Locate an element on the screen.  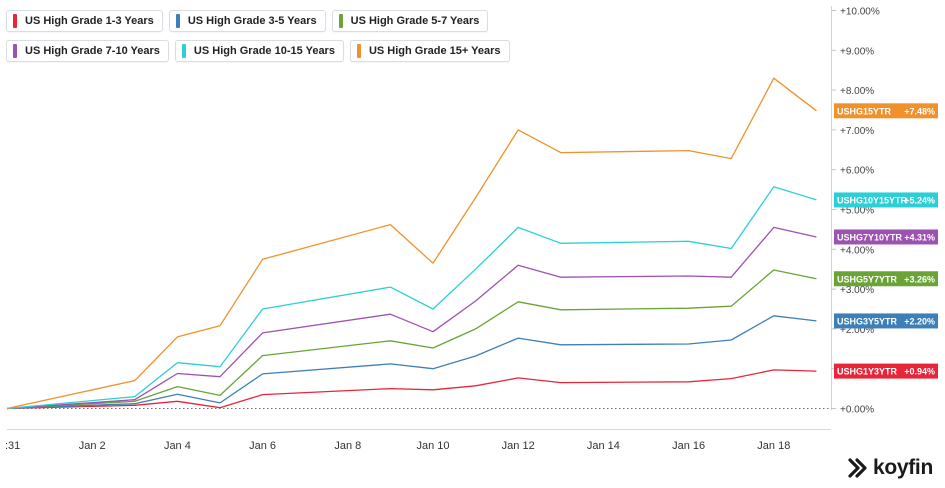
end-label-ticker: USHG5Y7YTR is located at coordinates (867, 279).